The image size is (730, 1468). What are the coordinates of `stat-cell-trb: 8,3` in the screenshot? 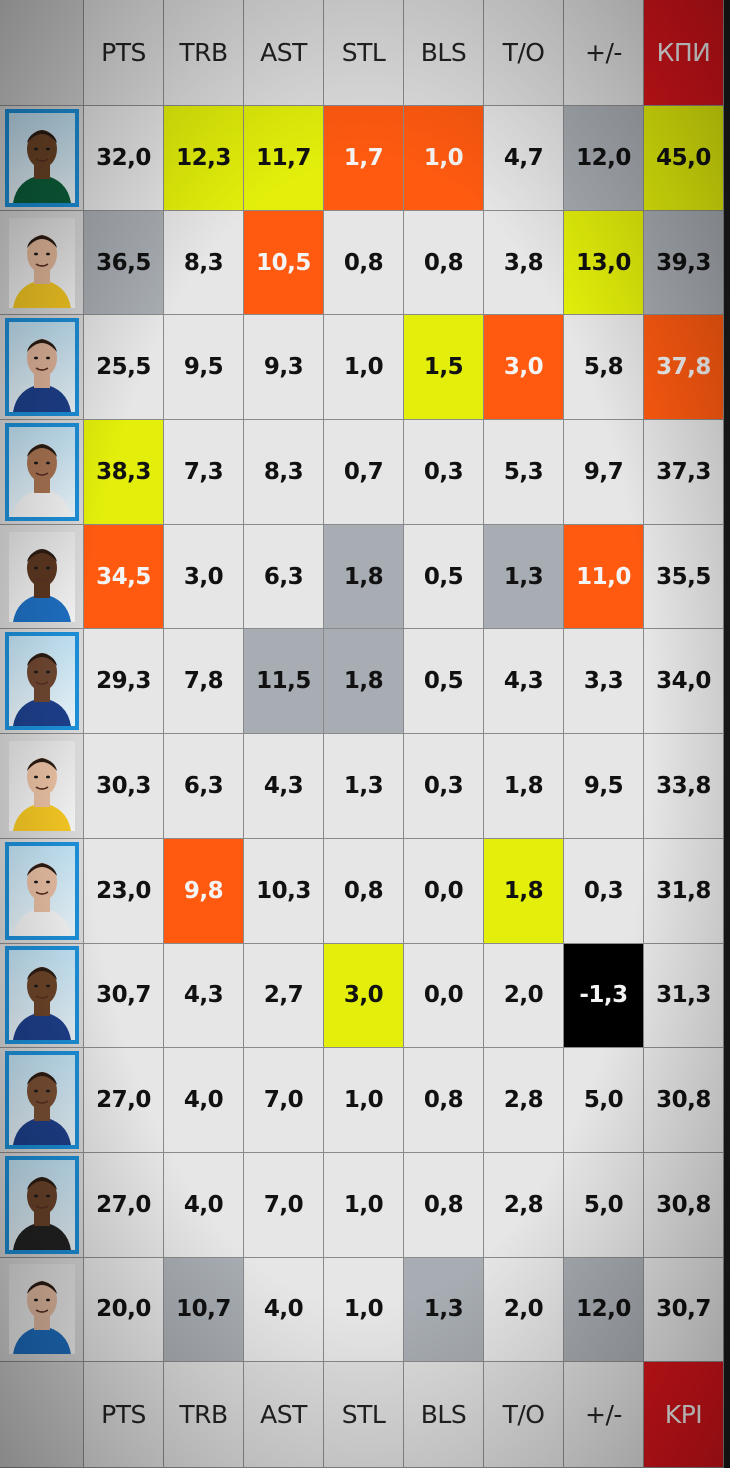 It's located at (204, 263).